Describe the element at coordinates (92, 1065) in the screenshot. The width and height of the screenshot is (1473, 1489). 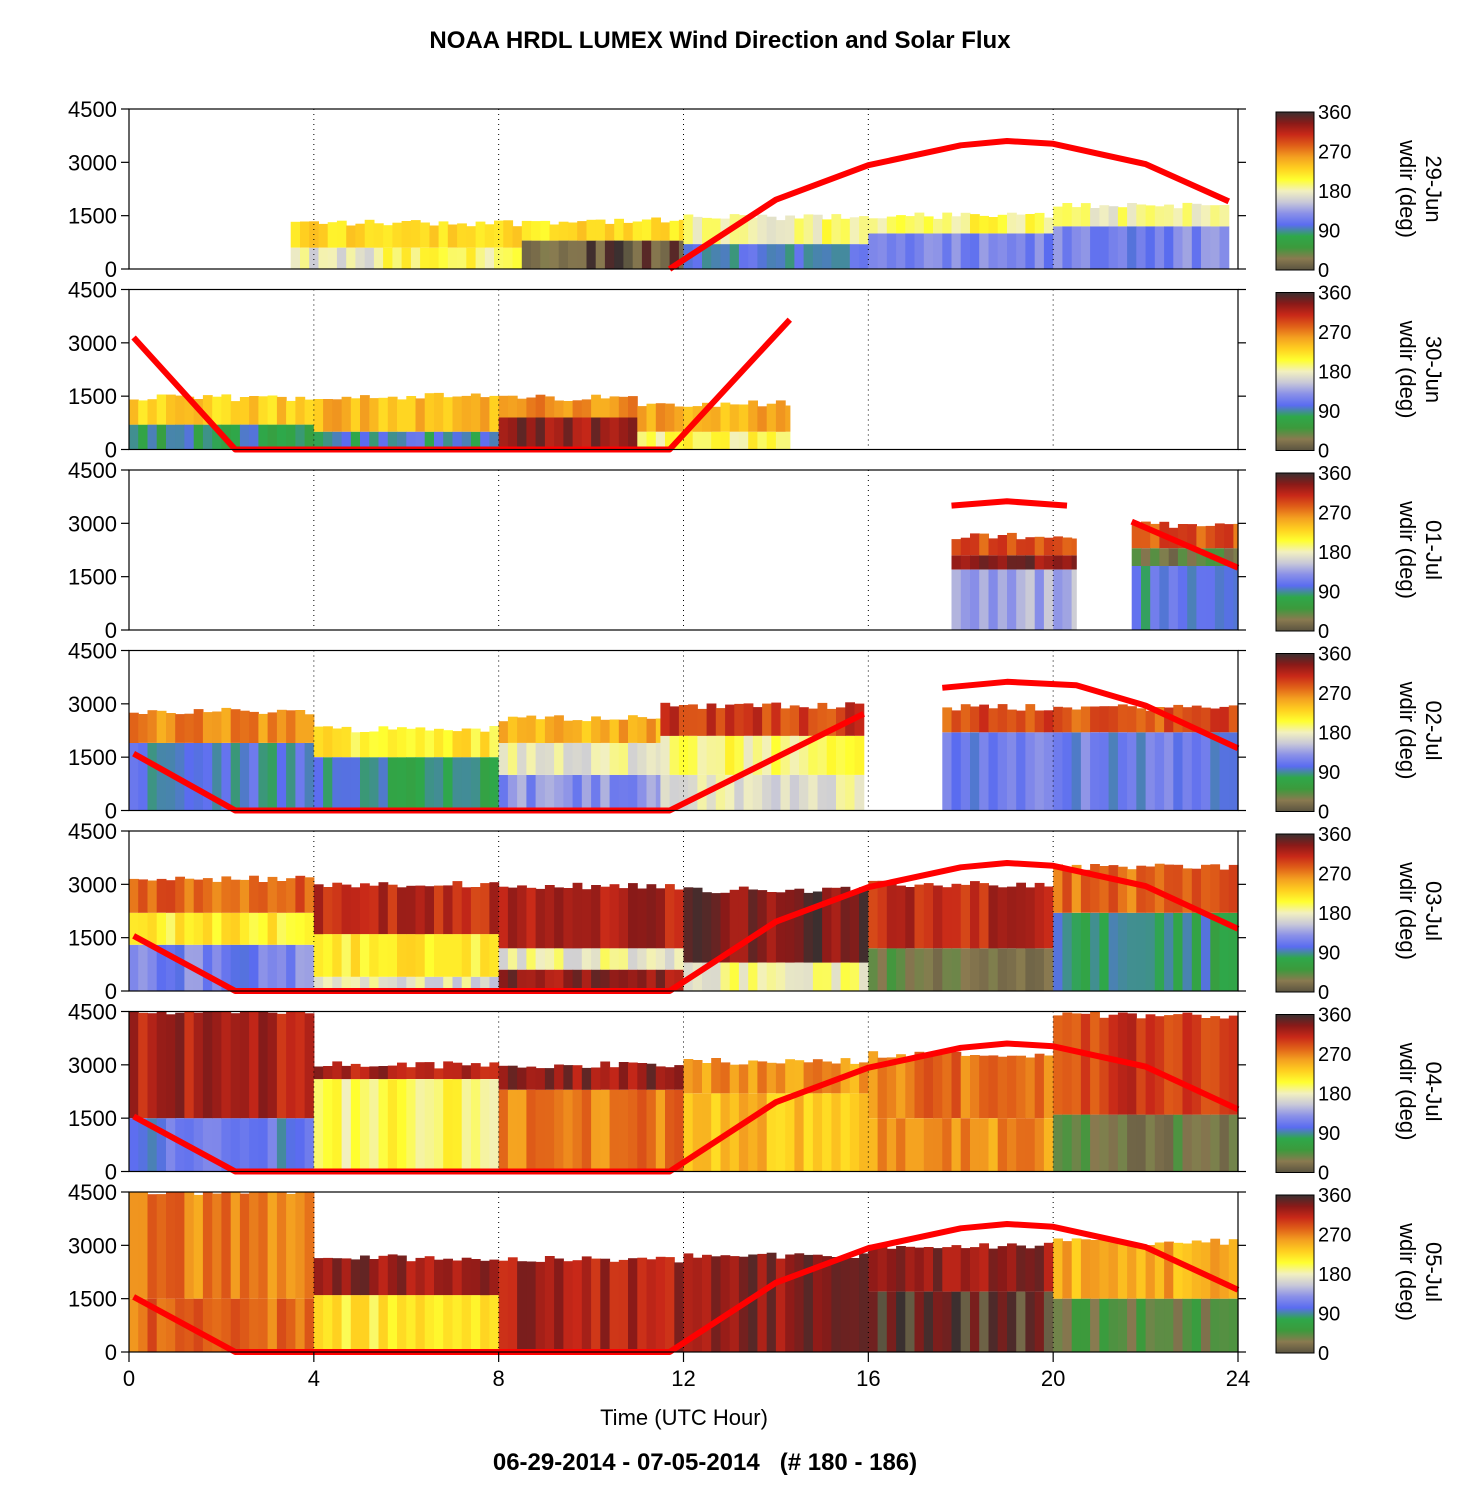
I see `y-tick-label: 3000` at that location.